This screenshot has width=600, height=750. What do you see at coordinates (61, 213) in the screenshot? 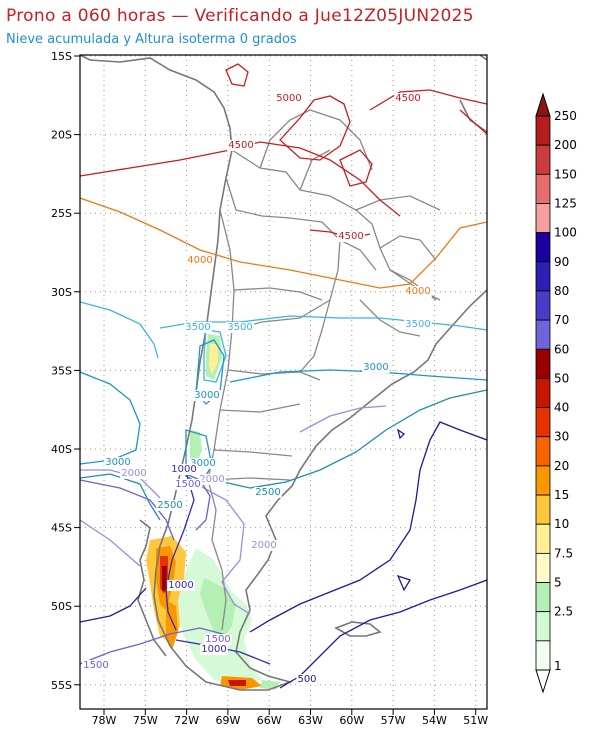
I see `lat-tick-label: 25S` at bounding box center [61, 213].